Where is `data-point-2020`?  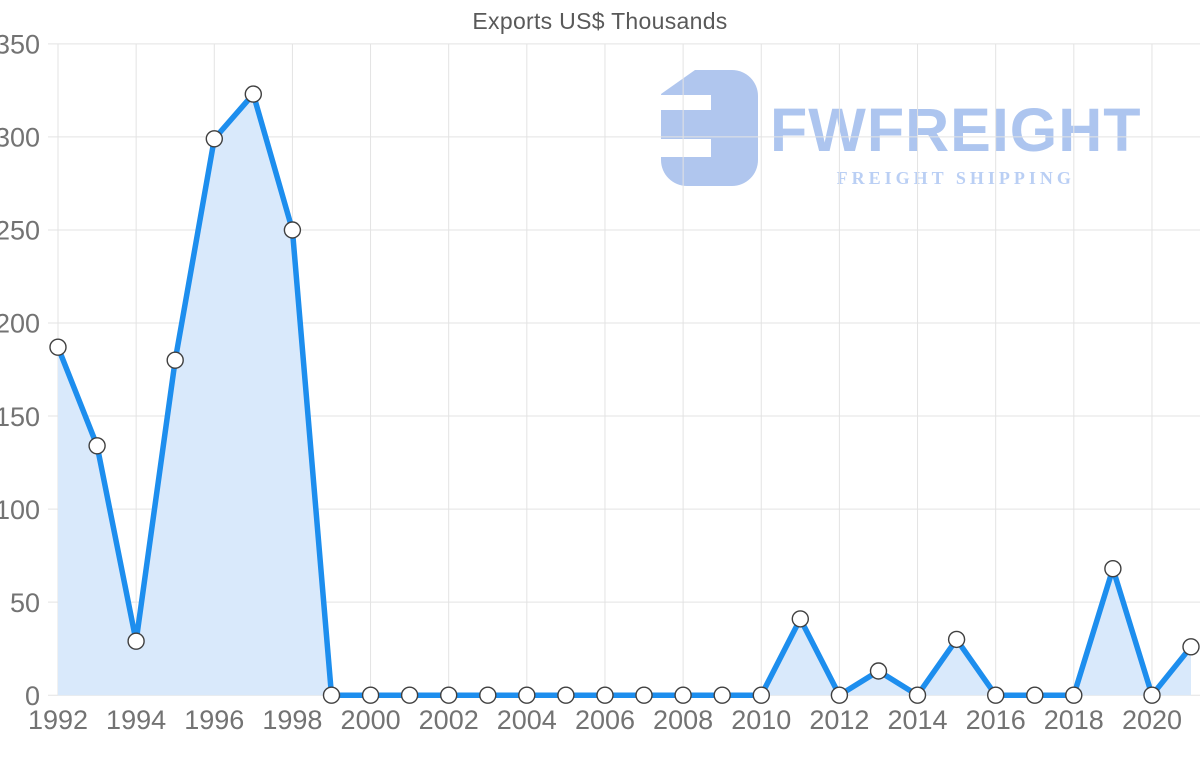
data-point-2020 is located at coordinates (1152, 695).